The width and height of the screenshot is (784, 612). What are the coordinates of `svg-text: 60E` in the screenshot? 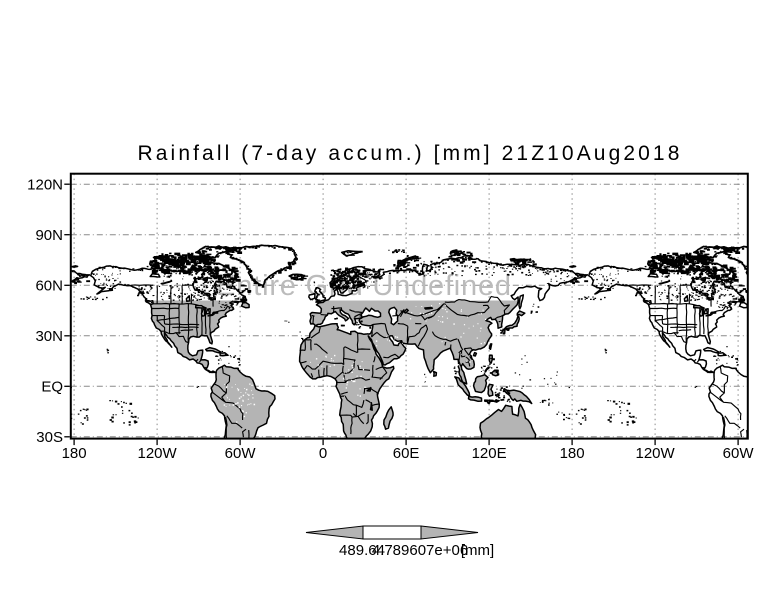 It's located at (406, 453).